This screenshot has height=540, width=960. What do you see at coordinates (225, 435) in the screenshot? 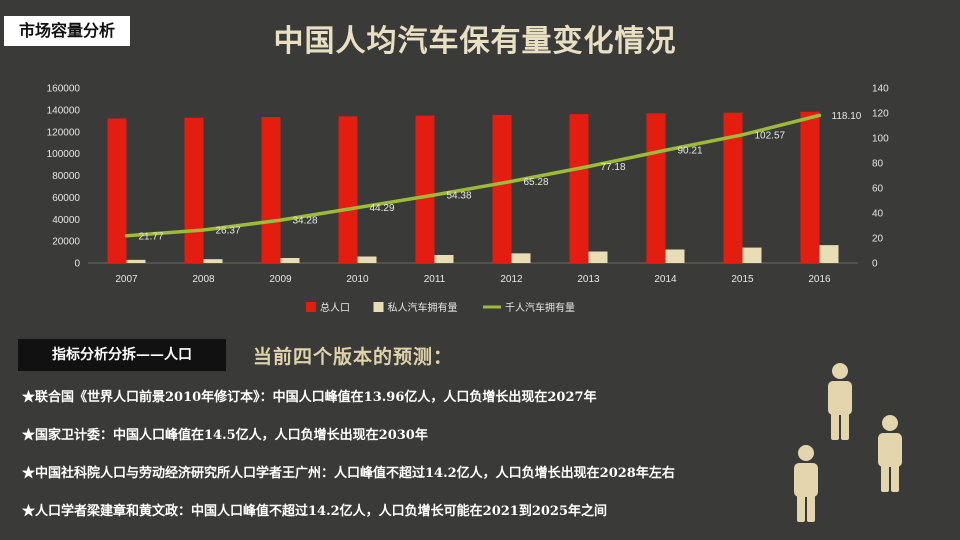
I see `prediction-item: ★国家卫计委：中国人口峰值在14.5亿人，人口负增长出现在2030年` at bounding box center [225, 435].